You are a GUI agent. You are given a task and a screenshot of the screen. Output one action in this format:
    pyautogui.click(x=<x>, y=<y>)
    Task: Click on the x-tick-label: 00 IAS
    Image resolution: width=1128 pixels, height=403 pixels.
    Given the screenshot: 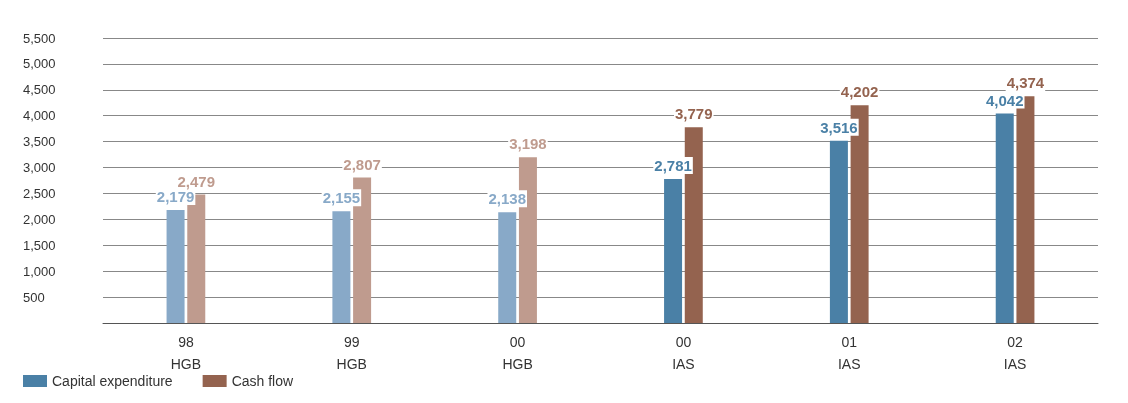 What is the action you would take?
    pyautogui.click(x=683, y=353)
    